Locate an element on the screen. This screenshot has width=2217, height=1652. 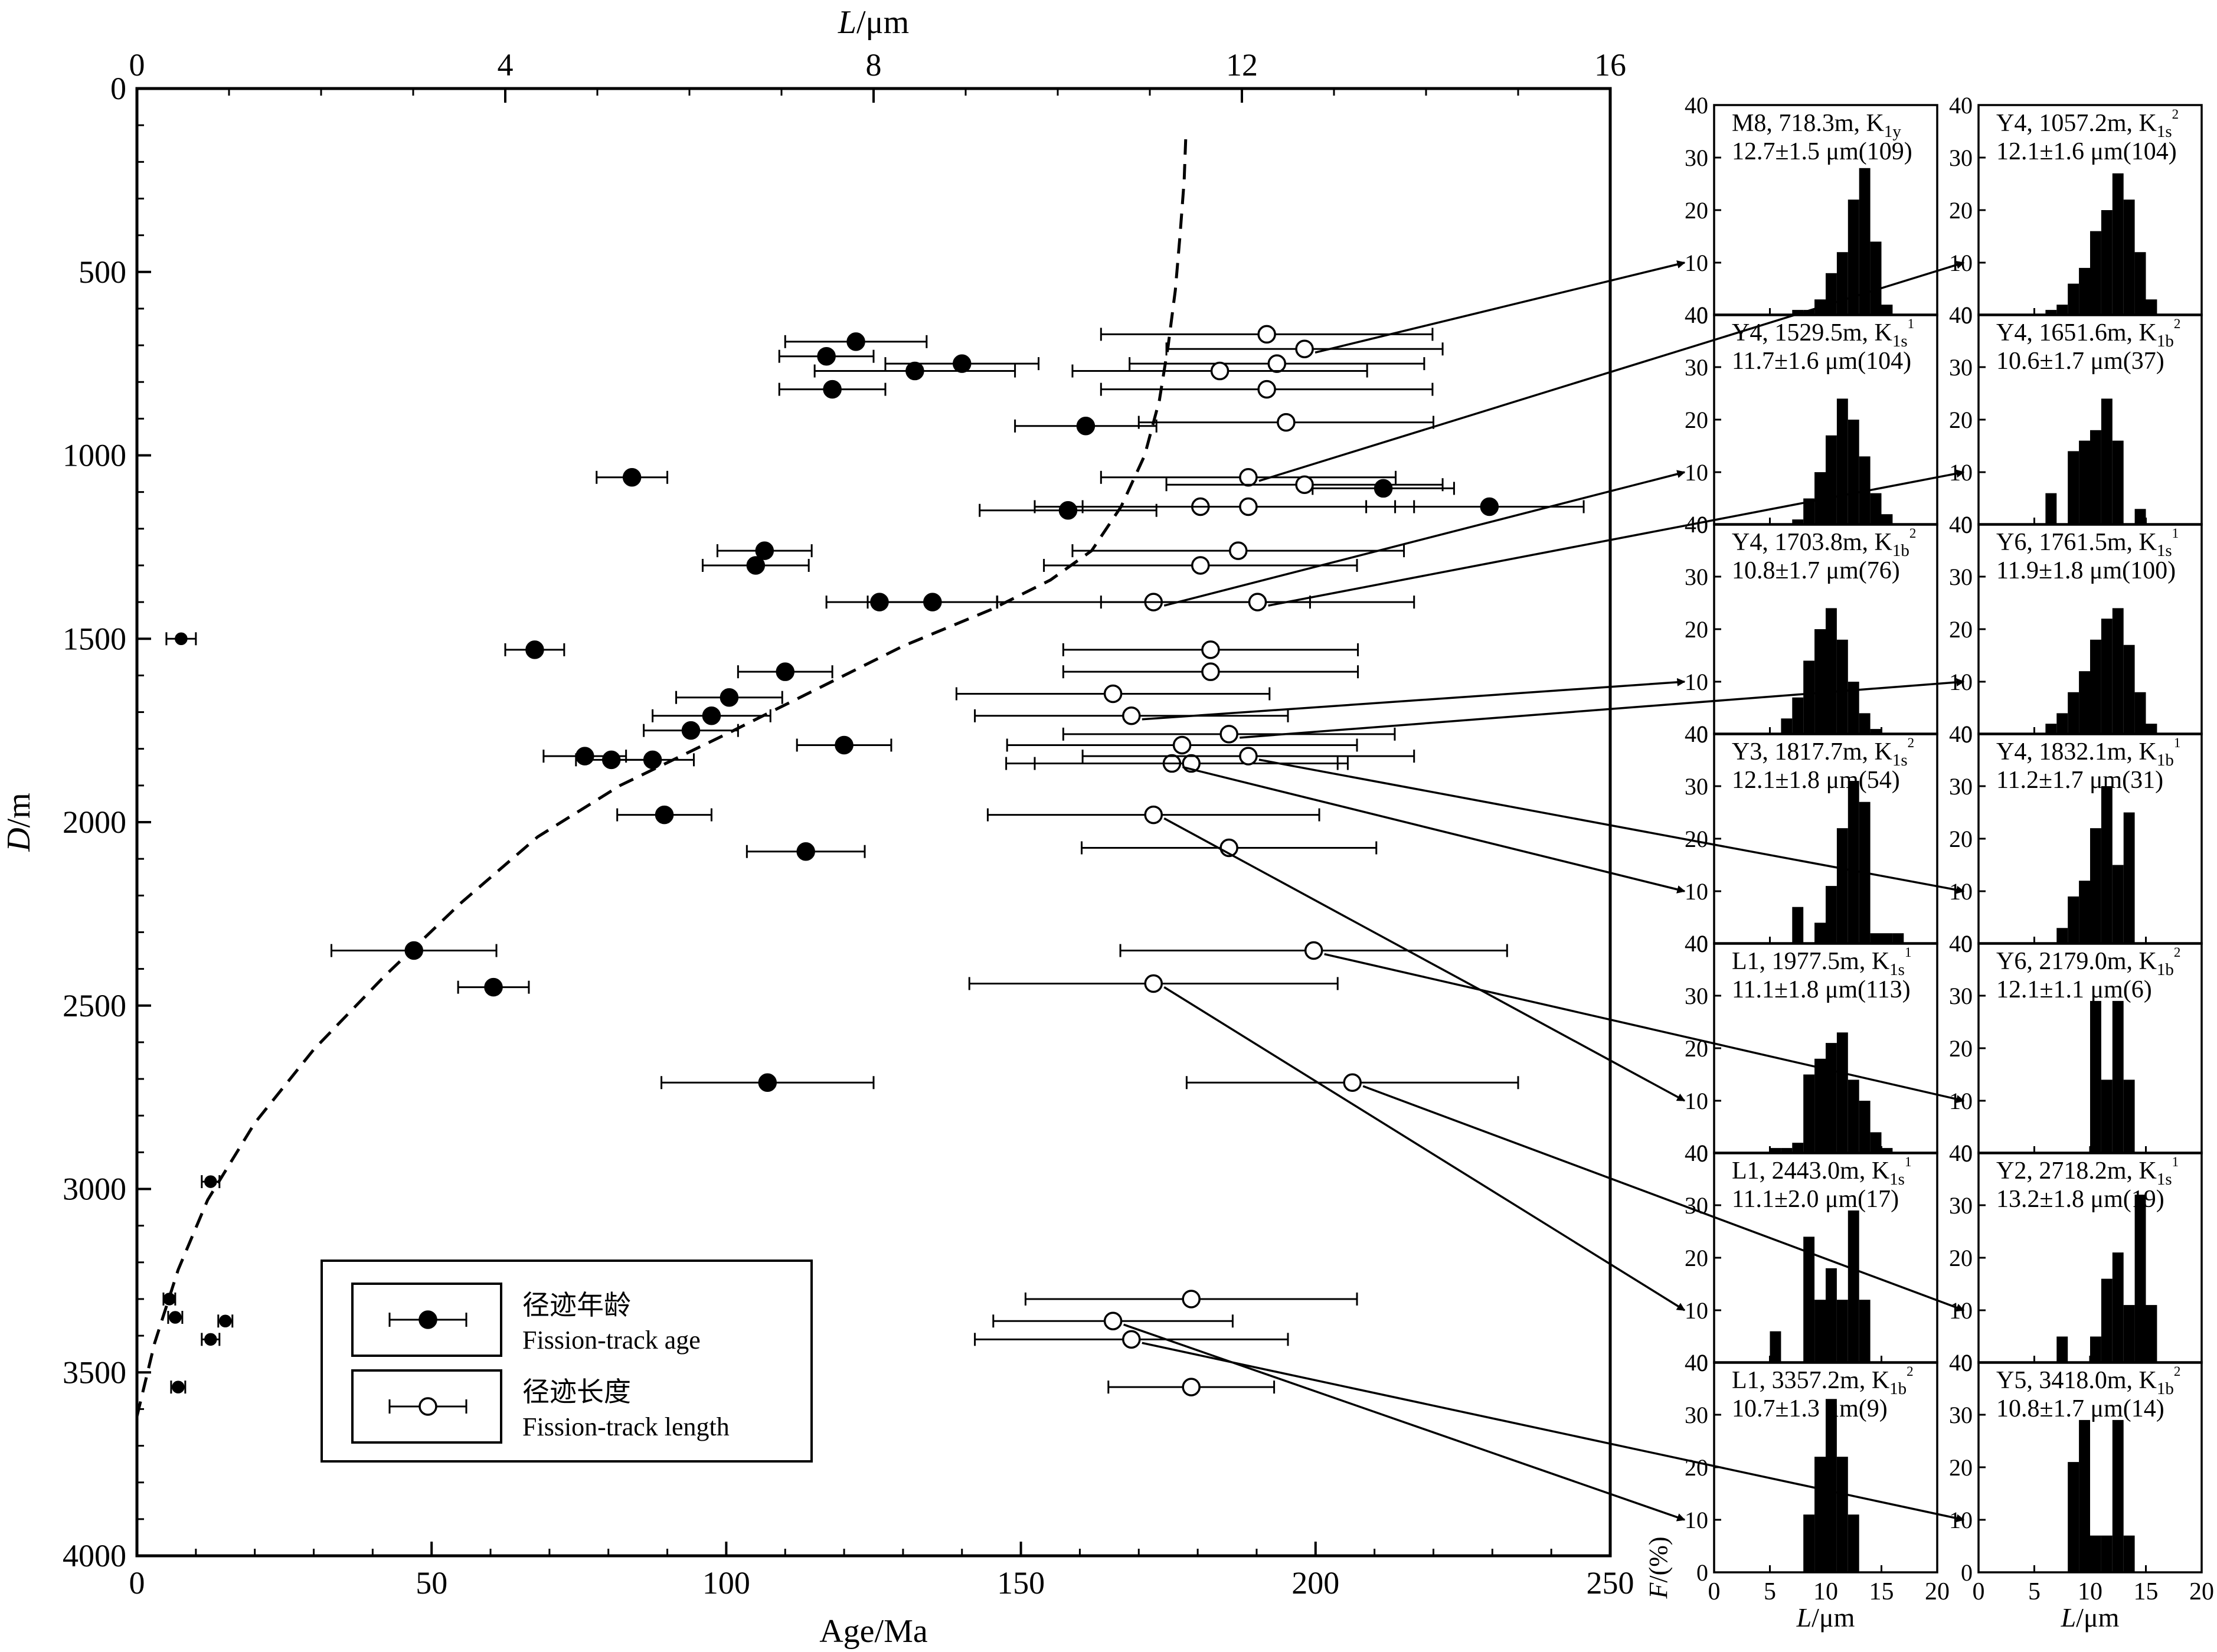
histogram-x-tick-label: 0 is located at coordinates (1979, 1592).